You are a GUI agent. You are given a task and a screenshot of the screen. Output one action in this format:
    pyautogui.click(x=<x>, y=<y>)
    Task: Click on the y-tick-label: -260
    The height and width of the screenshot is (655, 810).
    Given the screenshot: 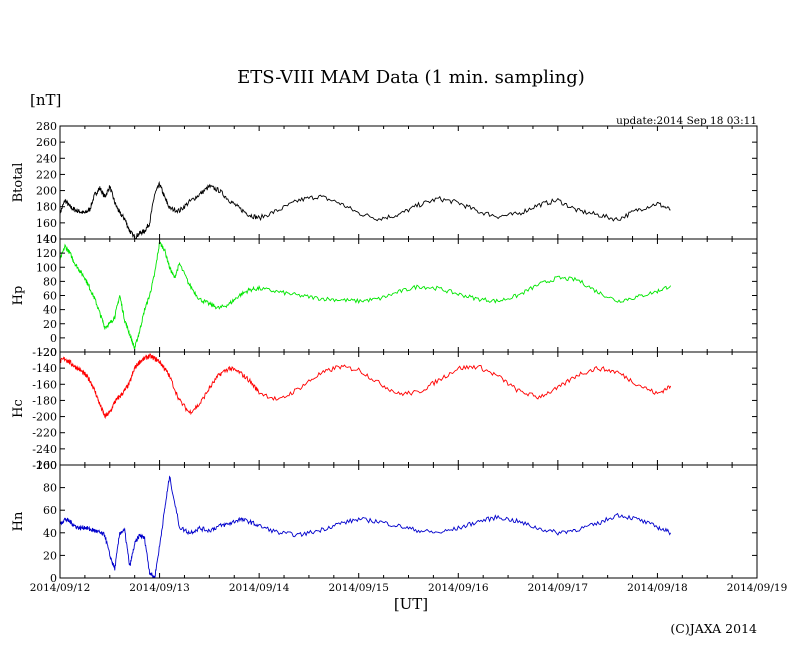 What is the action you would take?
    pyautogui.click(x=44, y=465)
    